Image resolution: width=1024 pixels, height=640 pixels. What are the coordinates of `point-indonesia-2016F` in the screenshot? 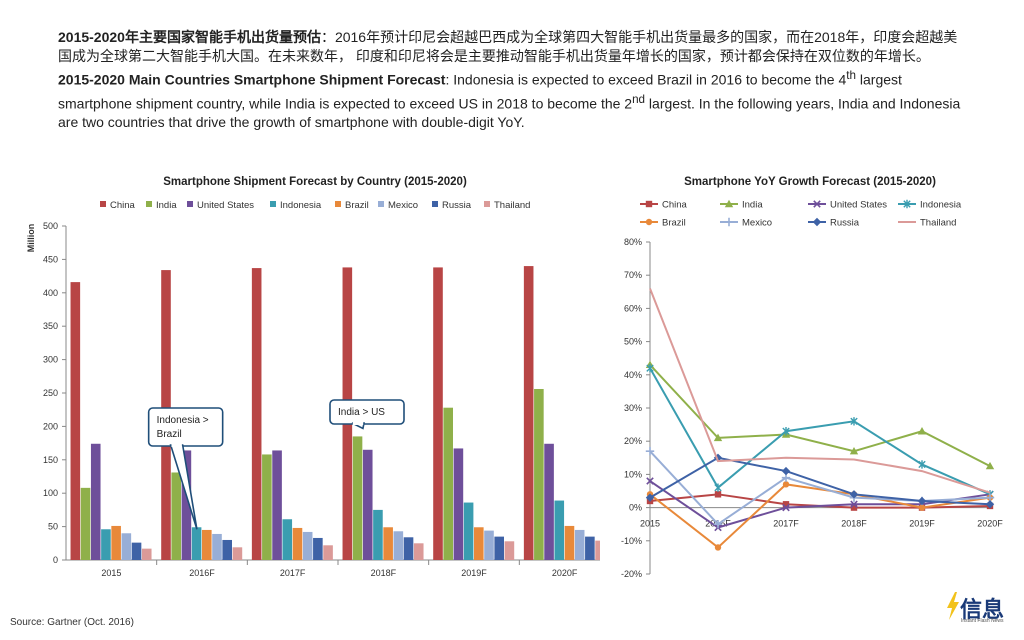 It's located at (718, 487).